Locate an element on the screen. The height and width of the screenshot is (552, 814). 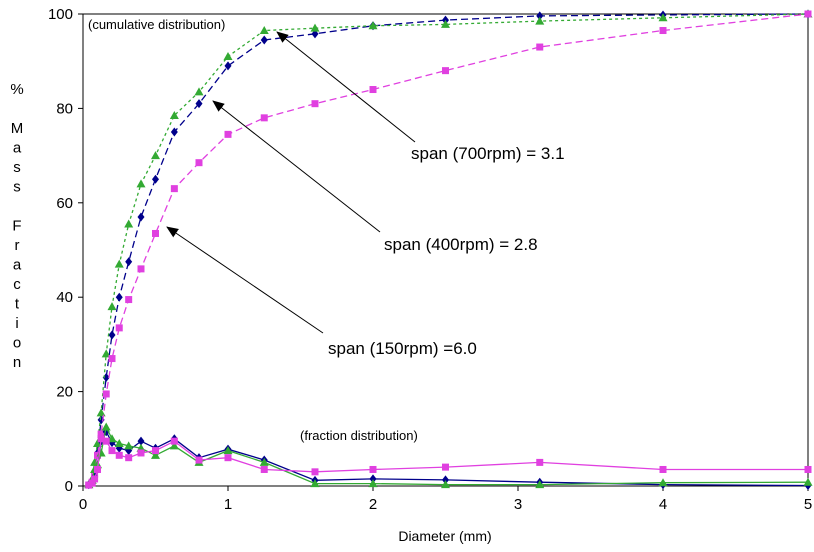
y-axis-ticks: 0 20 40 60 80 100 is located at coordinates (65, 250).